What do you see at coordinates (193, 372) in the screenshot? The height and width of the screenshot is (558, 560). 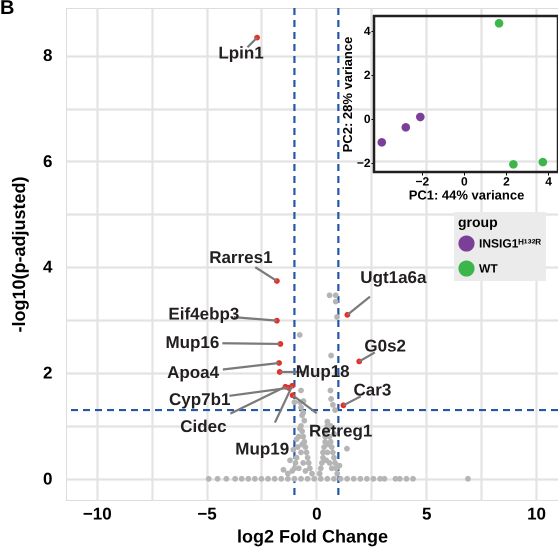 I see `annotation: Apoa4` at bounding box center [193, 372].